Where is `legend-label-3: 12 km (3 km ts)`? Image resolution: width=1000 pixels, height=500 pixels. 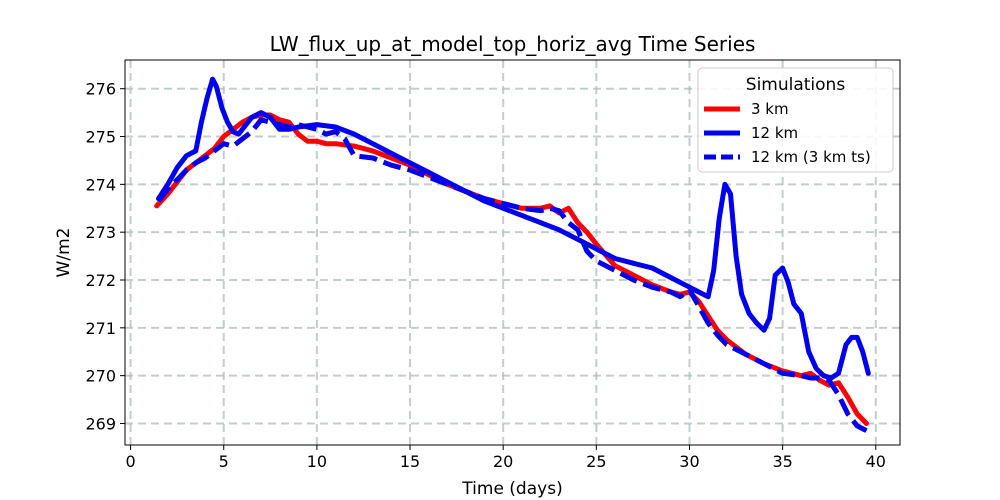
legend-label-3: 12 km (3 km ts) is located at coordinates (811, 157).